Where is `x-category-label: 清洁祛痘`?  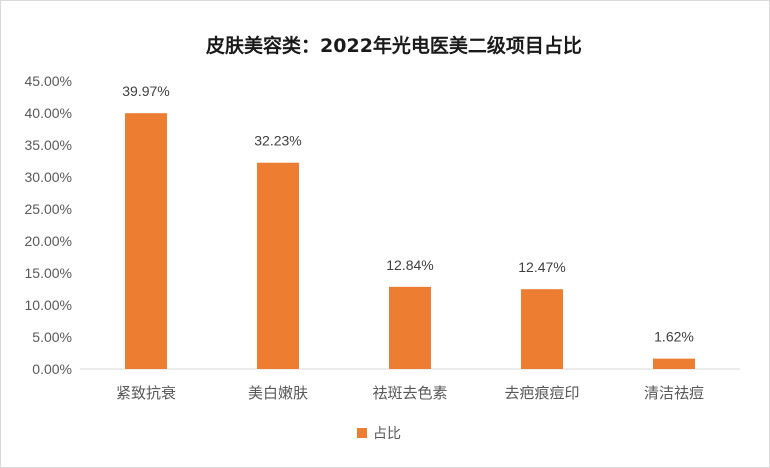
x-category-label: 清洁祛痘 is located at coordinates (674, 393).